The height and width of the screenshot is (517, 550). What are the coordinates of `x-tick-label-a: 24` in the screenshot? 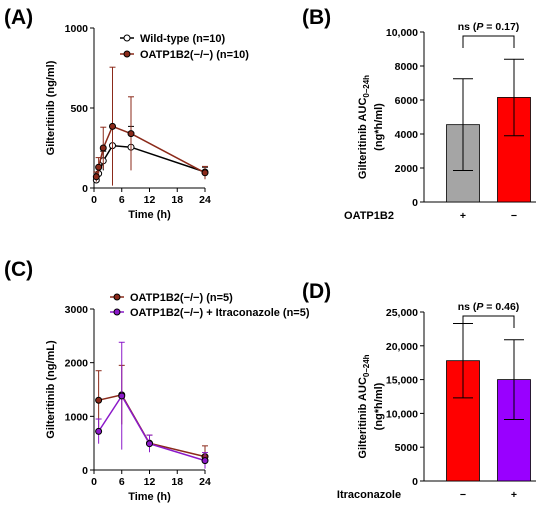 It's located at (205, 200).